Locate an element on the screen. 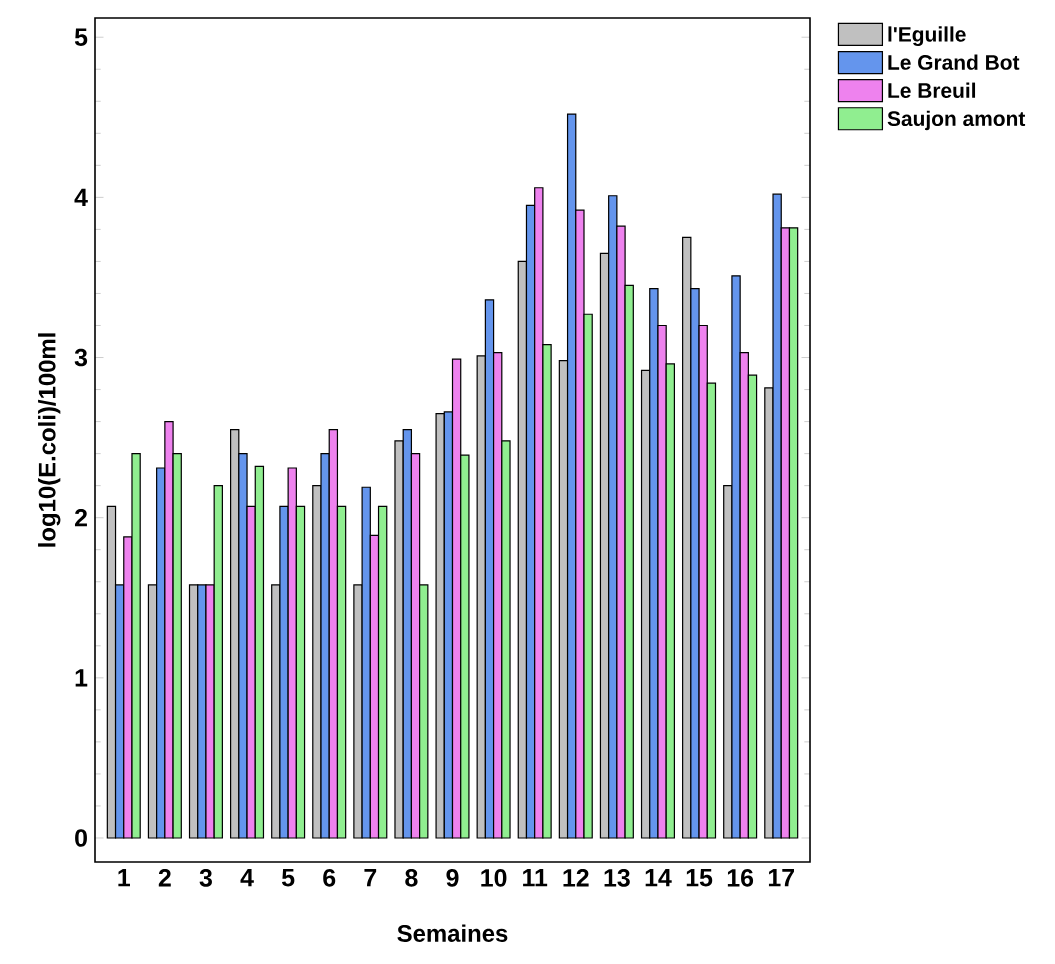 This screenshot has height=964, width=1055. y-tick-label: 2 is located at coordinates (80, 517).